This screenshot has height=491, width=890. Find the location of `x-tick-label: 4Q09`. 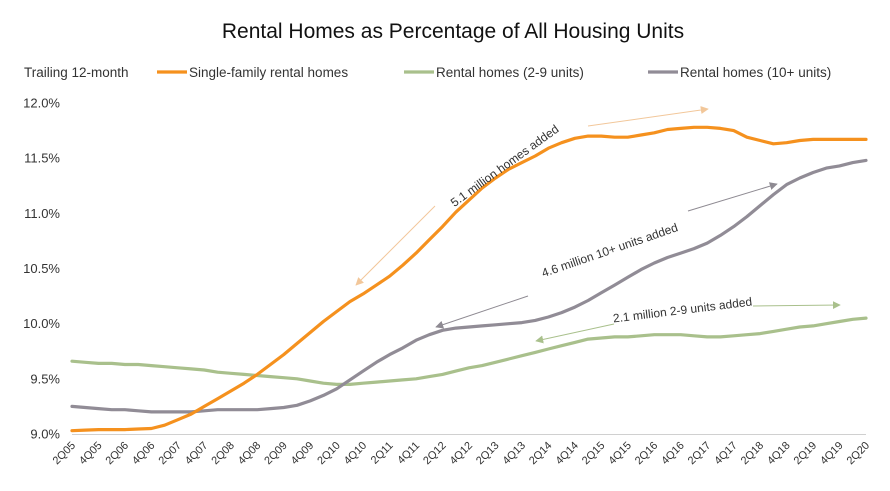

x-tick-label: 4Q09 is located at coordinates (303, 454).